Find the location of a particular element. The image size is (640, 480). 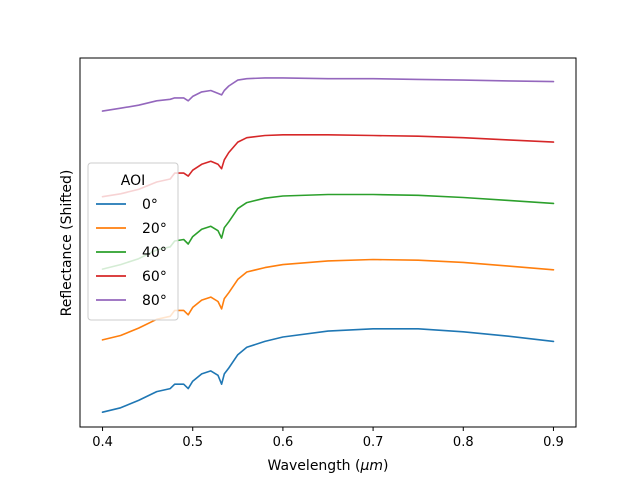

legend-box is located at coordinates (133, 241).